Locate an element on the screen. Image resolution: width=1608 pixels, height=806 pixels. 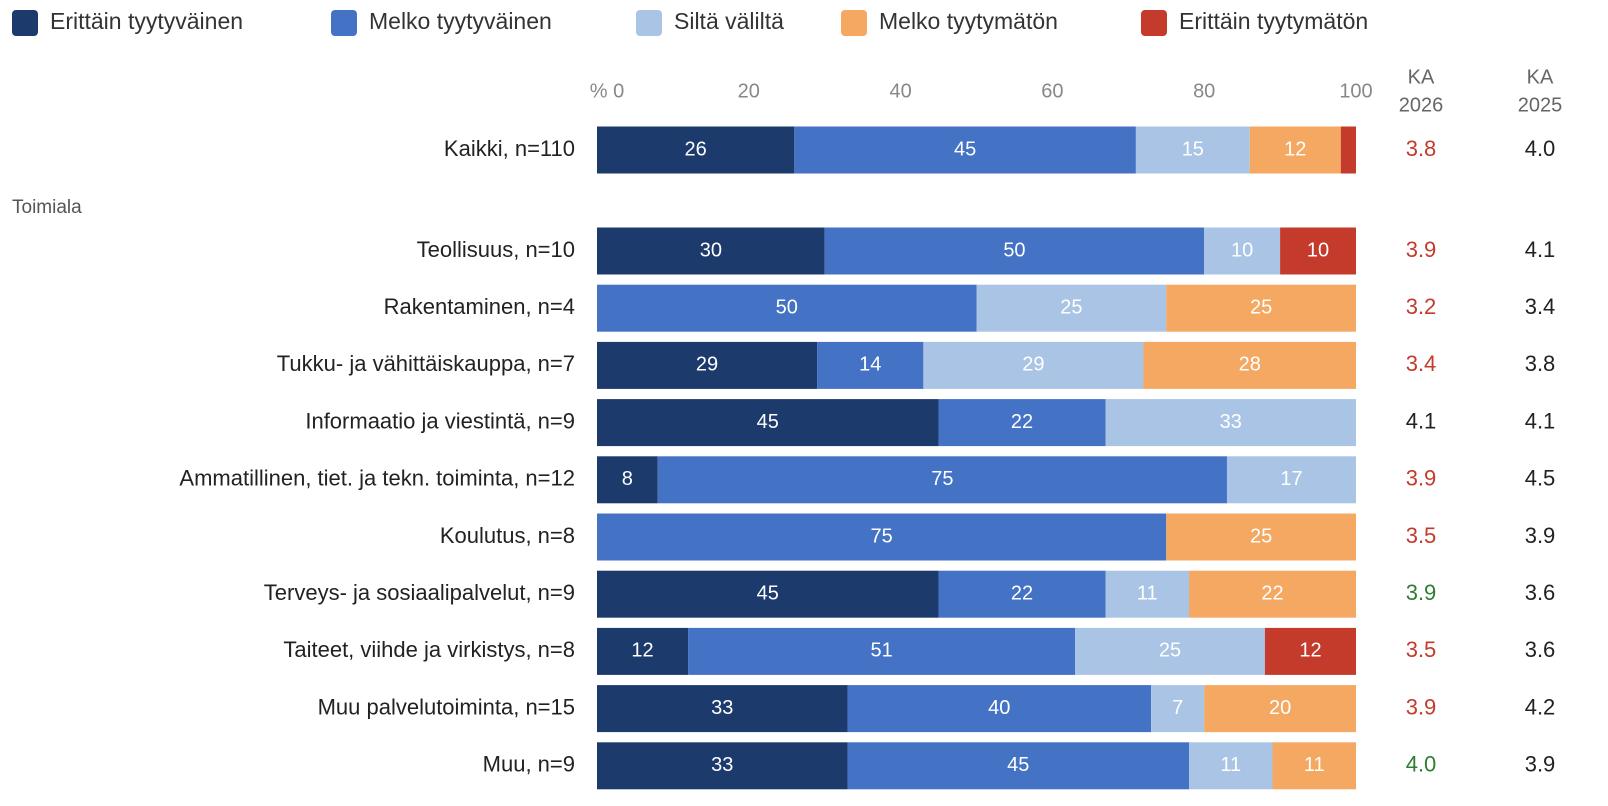
ka-value: 3.4 is located at coordinates (1421, 363).